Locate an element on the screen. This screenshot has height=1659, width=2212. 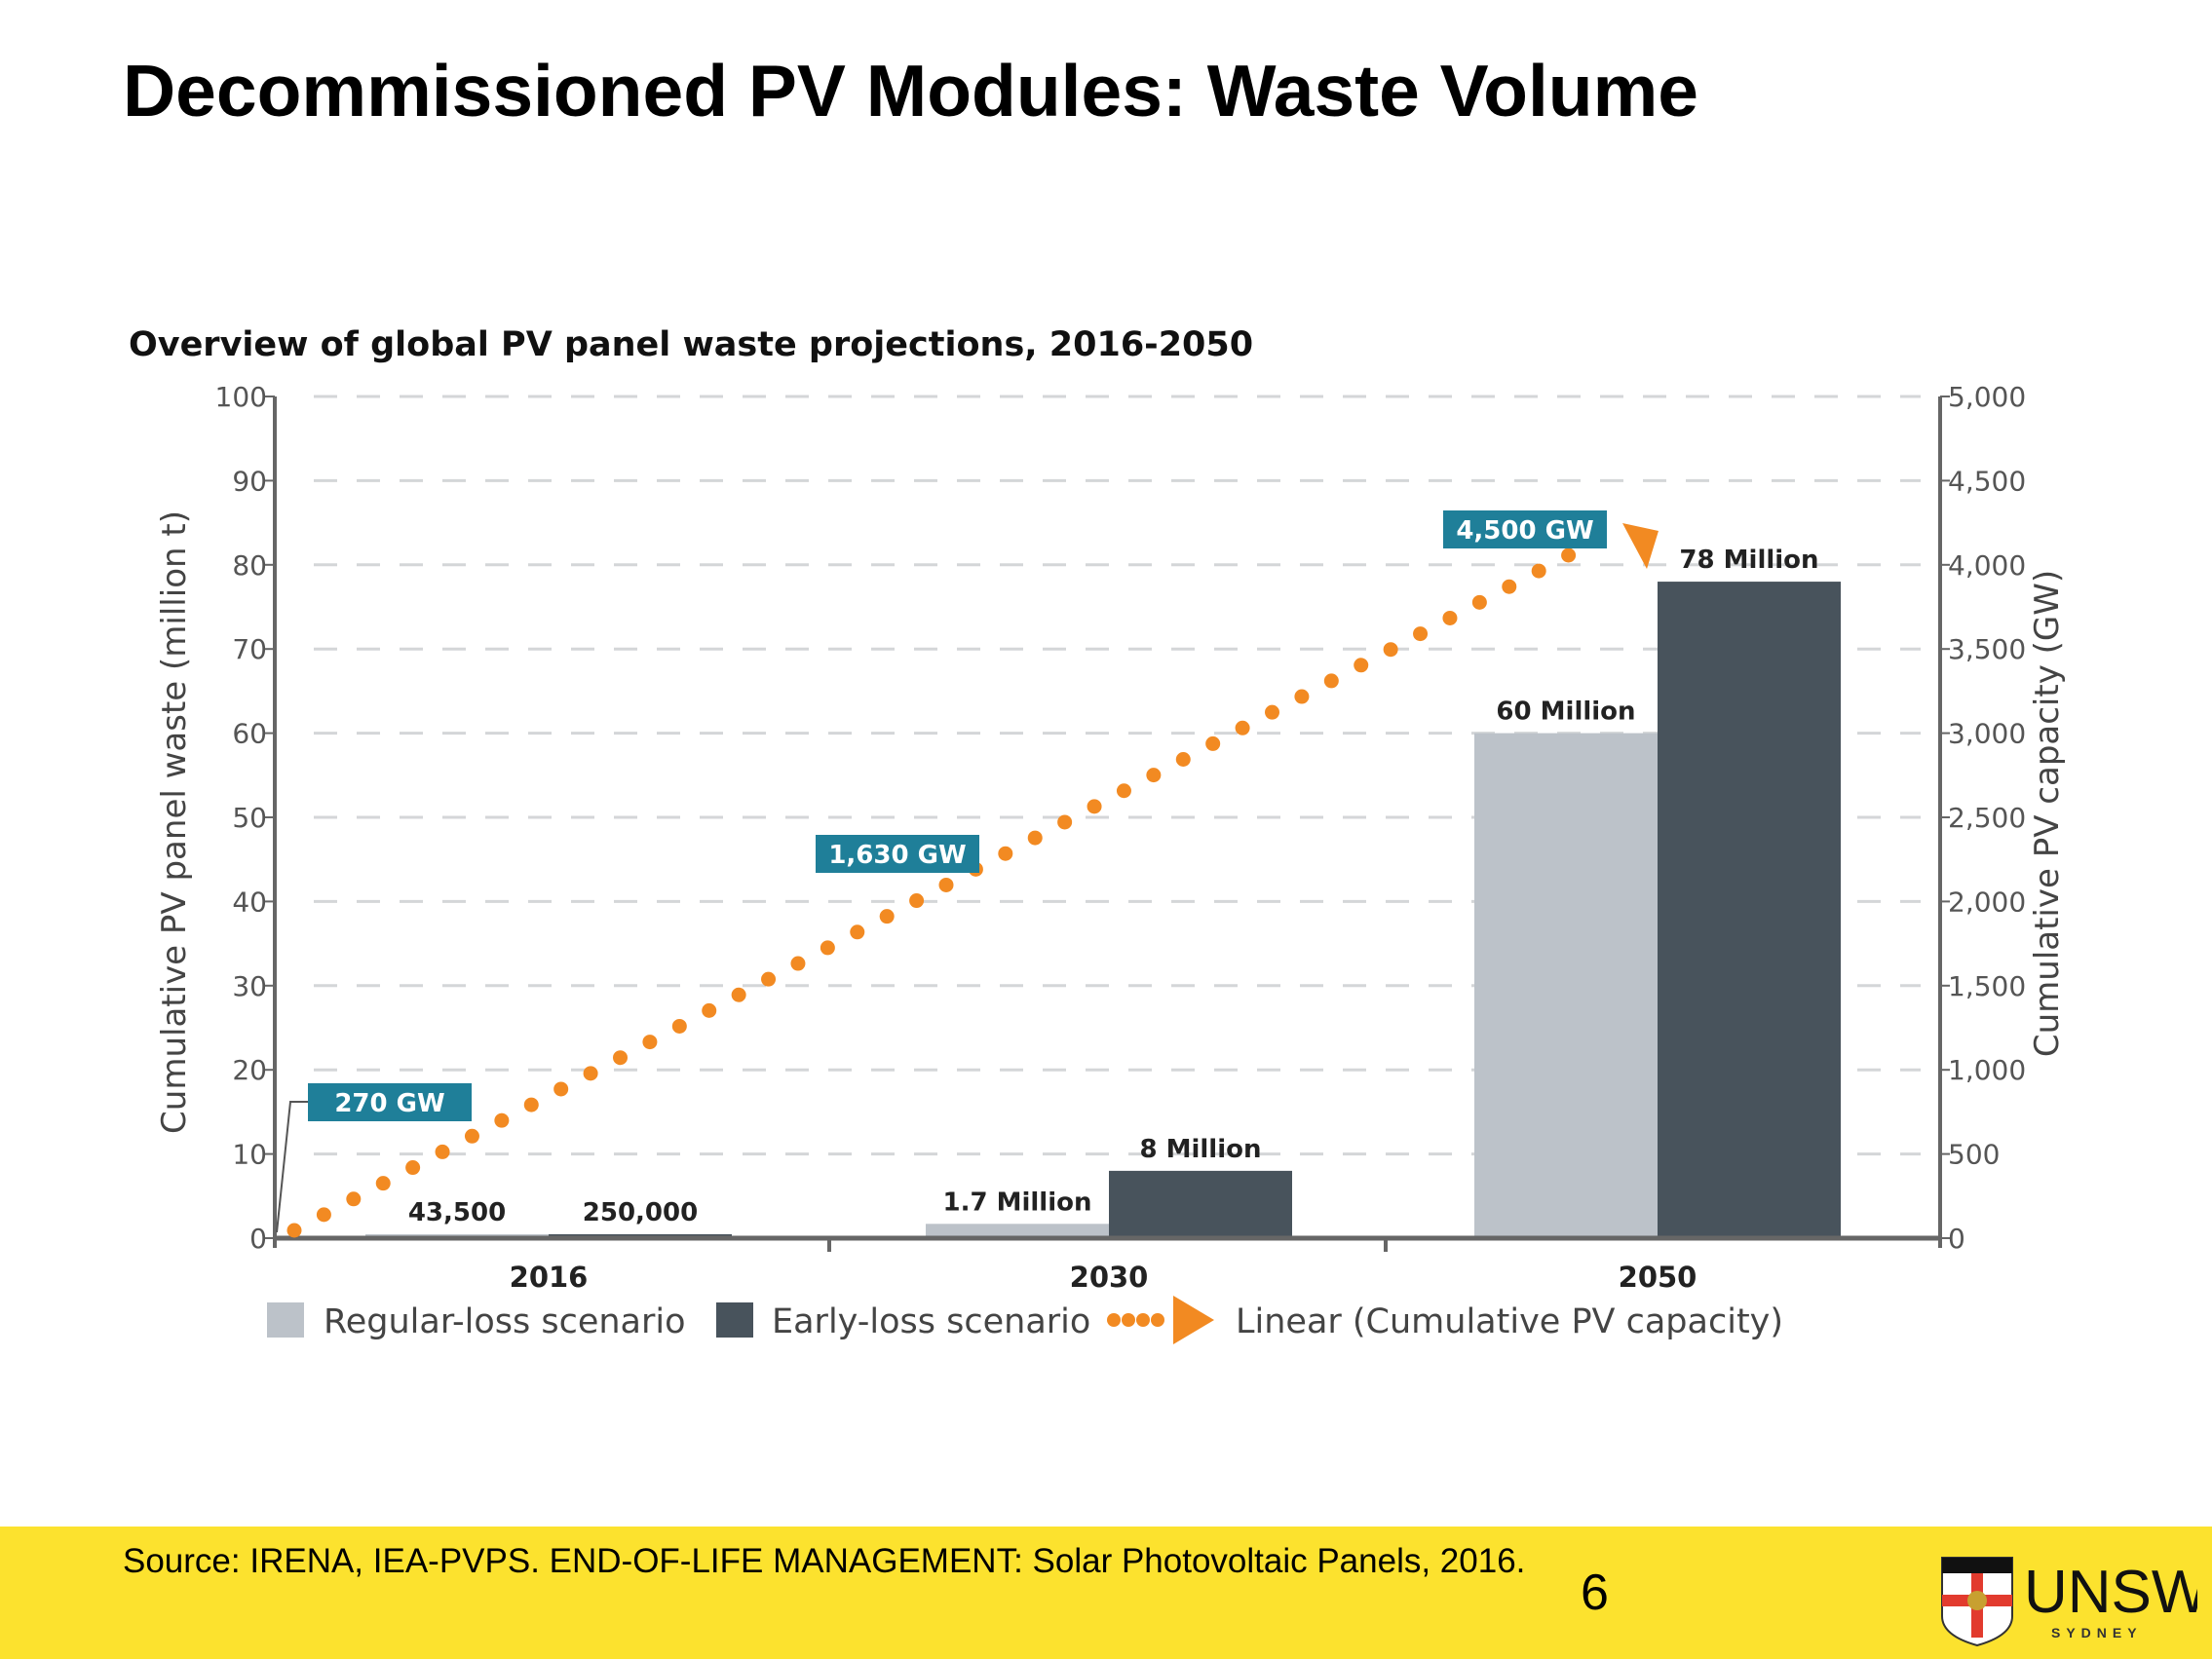
y-right-tick-label: 4,000 is located at coordinates (1987, 565).